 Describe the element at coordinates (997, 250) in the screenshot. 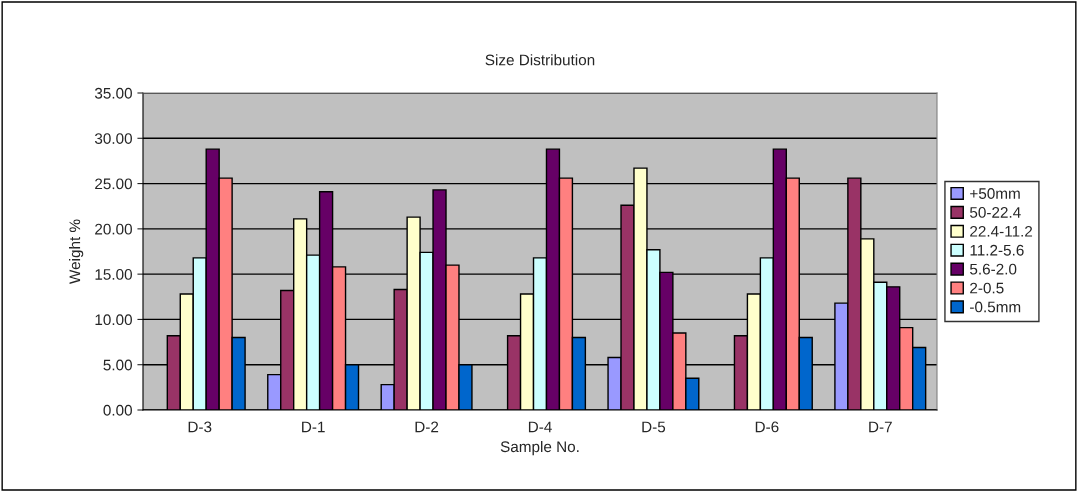

I see `legend-label: 11.2-5.6` at that location.